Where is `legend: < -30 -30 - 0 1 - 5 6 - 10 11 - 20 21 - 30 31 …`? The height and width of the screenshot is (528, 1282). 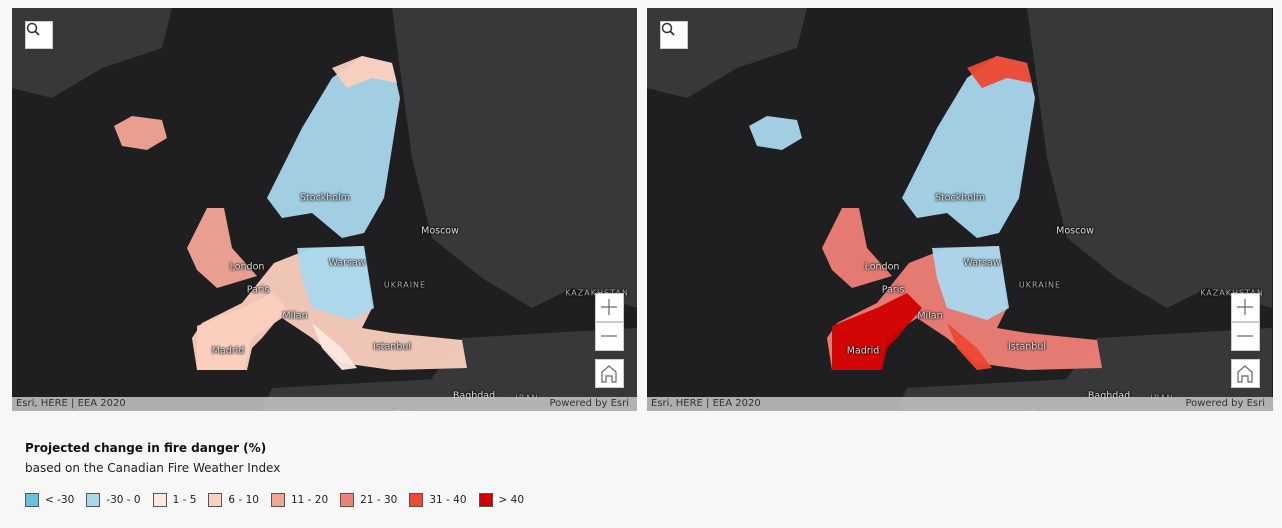 legend: < -30 -30 - 0 1 - 5 6 - 10 11 - 20 21 - 30 31 … is located at coordinates (274, 500).